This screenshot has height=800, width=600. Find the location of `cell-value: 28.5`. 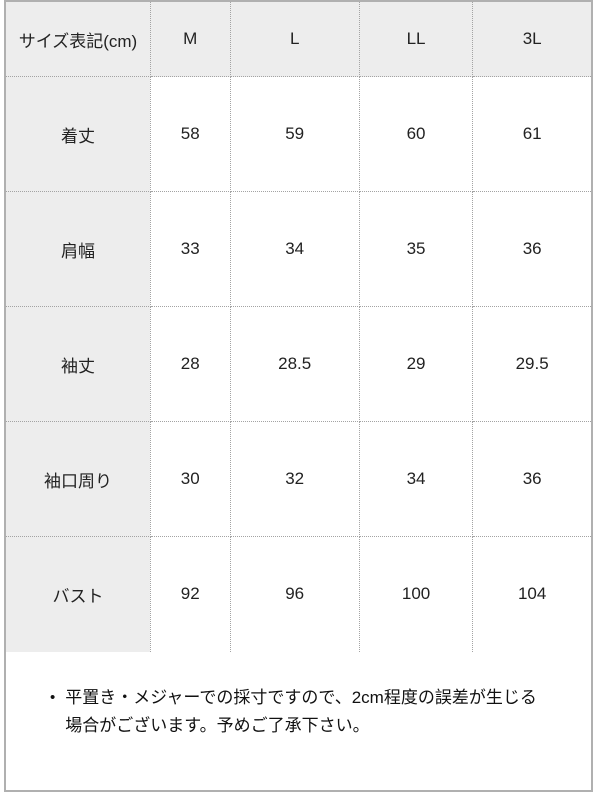

cell-value: 28.5 is located at coordinates (294, 364).